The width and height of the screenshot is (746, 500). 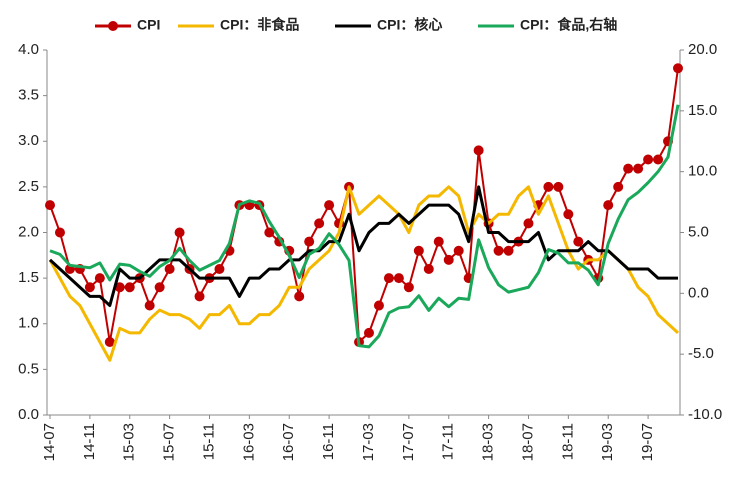 What do you see at coordinates (113, 26) in the screenshot?
I see `legend-marker` at bounding box center [113, 26].